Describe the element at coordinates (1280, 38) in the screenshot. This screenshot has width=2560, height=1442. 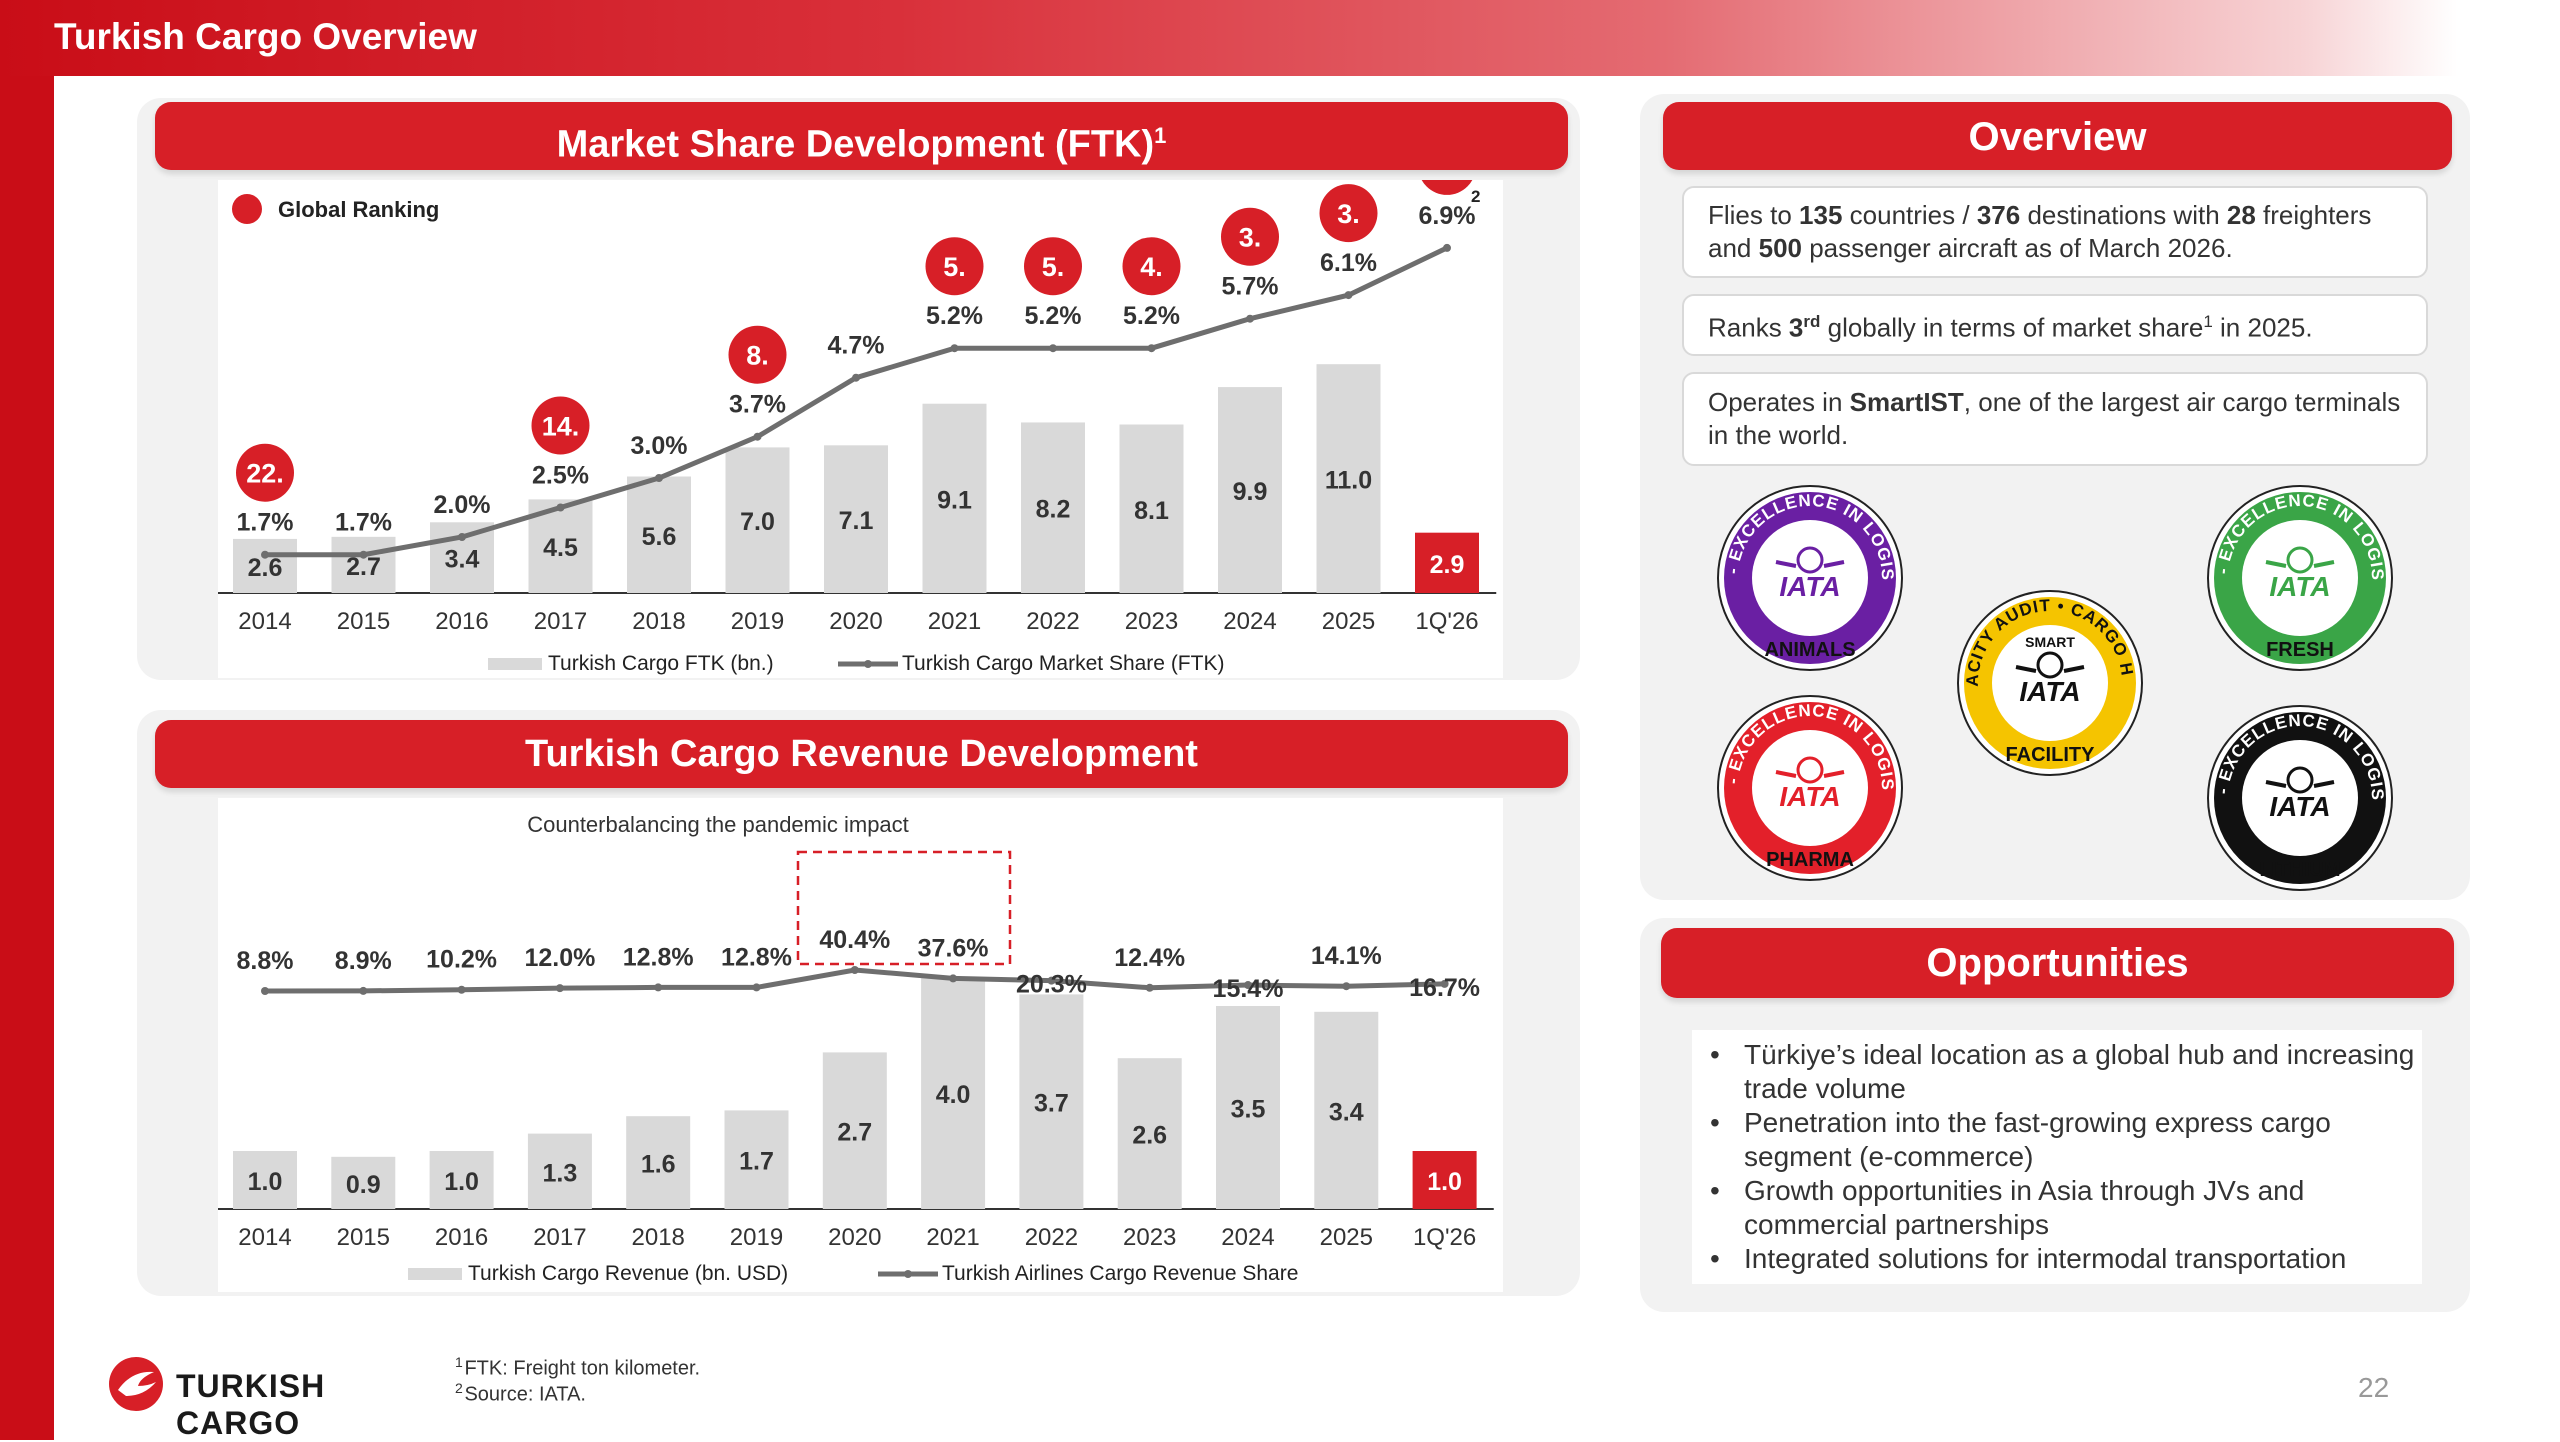
I see `title-bar` at that location.